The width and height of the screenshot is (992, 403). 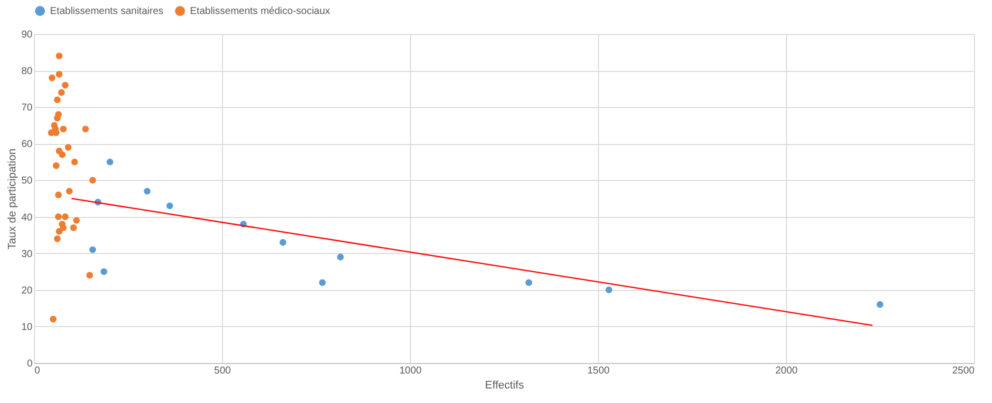 I want to click on y-tick-label: 10, so click(x=27, y=327).